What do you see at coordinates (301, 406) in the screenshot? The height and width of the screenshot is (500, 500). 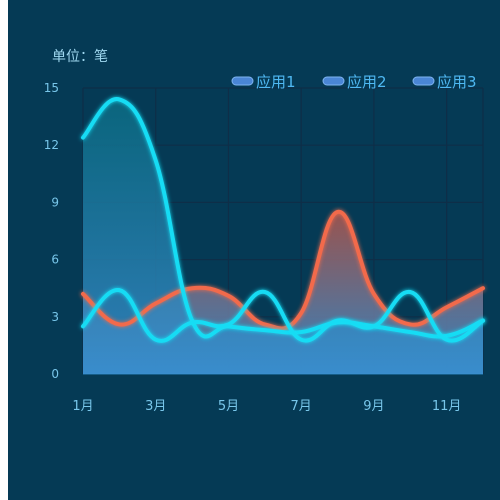 I see `x-tick-label: 7月` at bounding box center [301, 406].